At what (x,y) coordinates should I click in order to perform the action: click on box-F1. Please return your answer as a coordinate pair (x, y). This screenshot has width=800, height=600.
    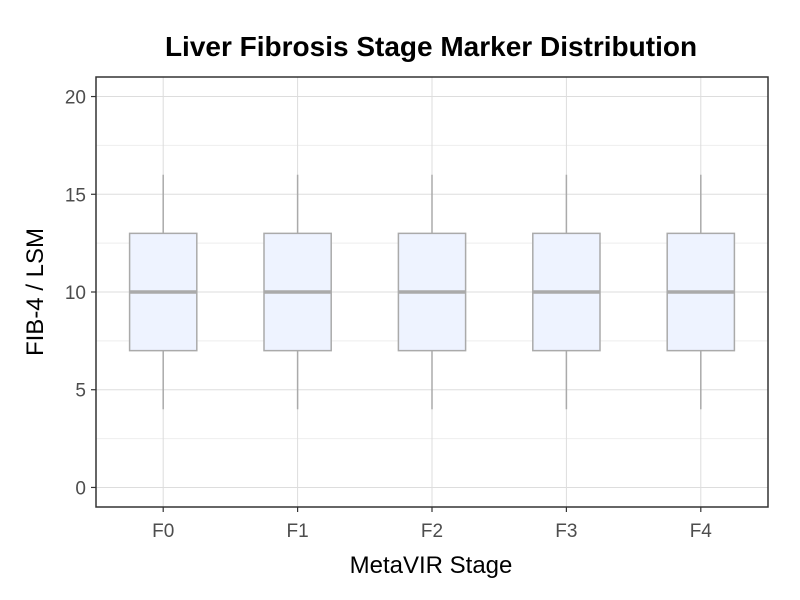
    Looking at the image, I should click on (297, 292).